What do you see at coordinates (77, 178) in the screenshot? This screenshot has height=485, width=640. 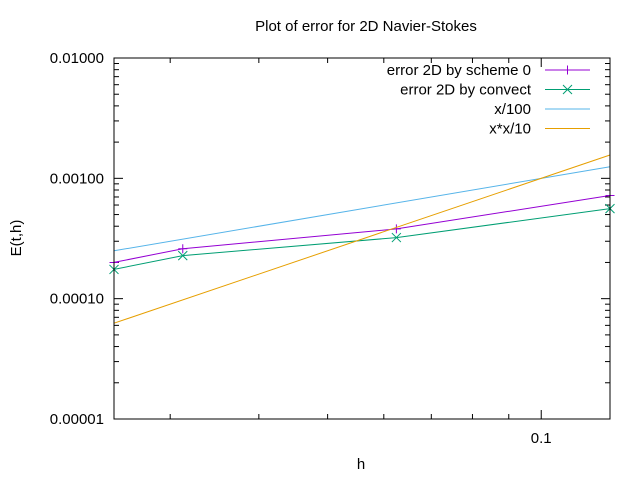 I see `y-tick-label: 0.00100` at bounding box center [77, 178].